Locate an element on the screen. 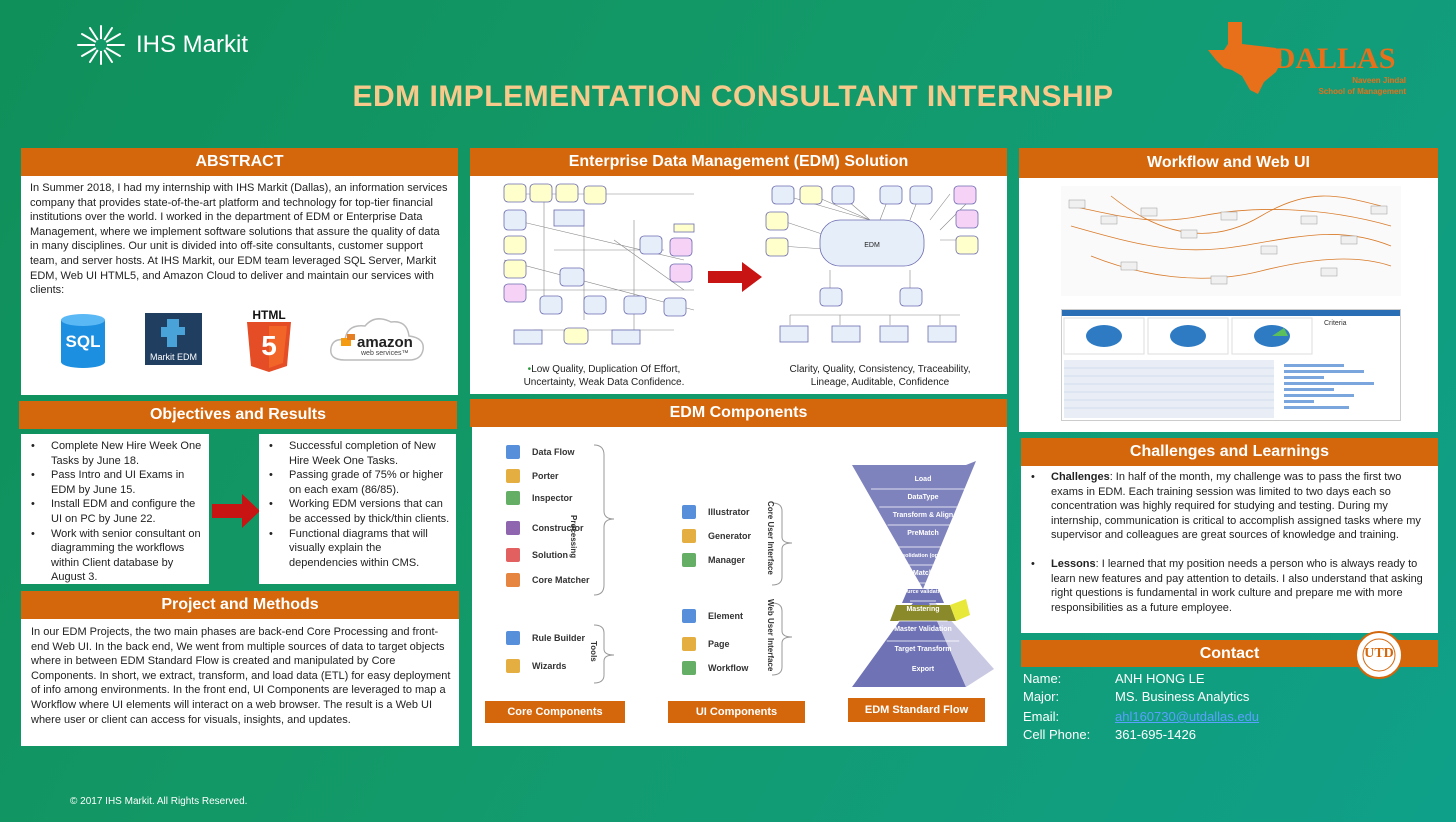 The image size is (1456, 822). contact-value: ANH HONG LE is located at coordinates (1160, 678).